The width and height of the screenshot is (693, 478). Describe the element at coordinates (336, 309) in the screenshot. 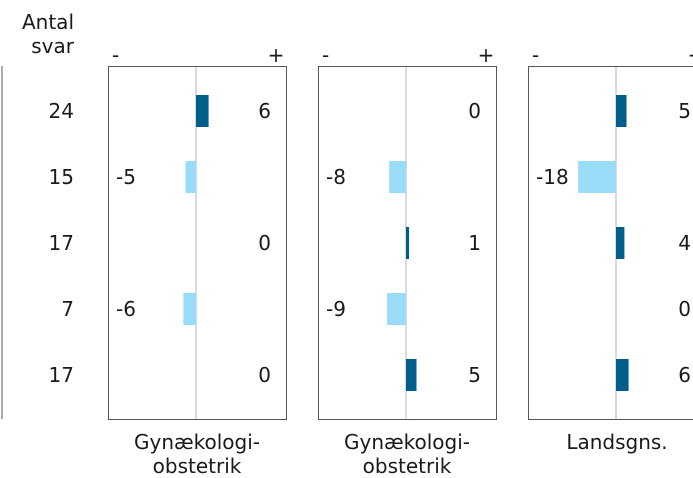

I see `value-label: -9` at that location.